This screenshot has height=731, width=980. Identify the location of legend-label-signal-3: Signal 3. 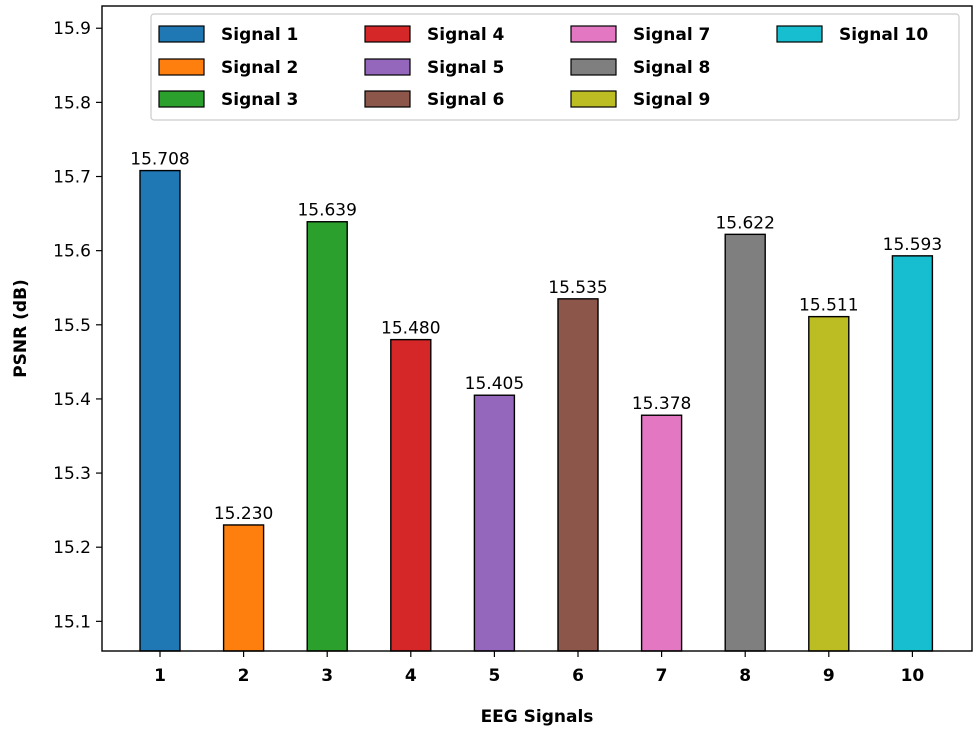
(259, 100).